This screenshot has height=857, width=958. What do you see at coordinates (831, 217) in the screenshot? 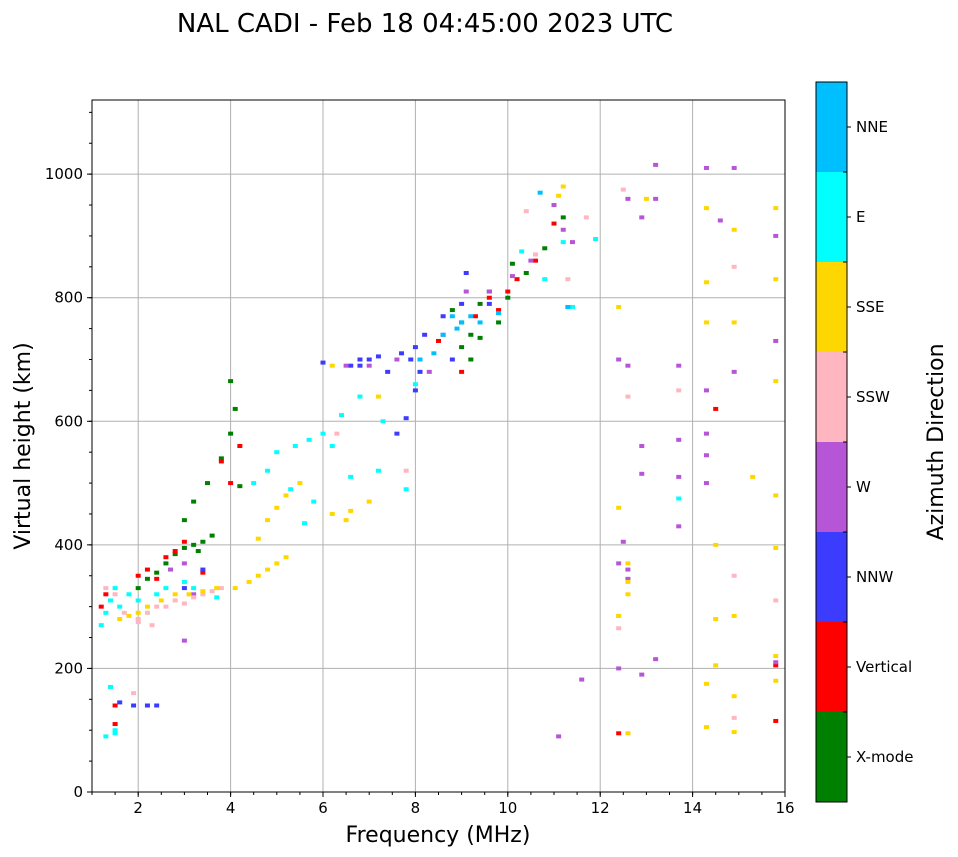
I see `colorbar-segment` at bounding box center [831, 217].